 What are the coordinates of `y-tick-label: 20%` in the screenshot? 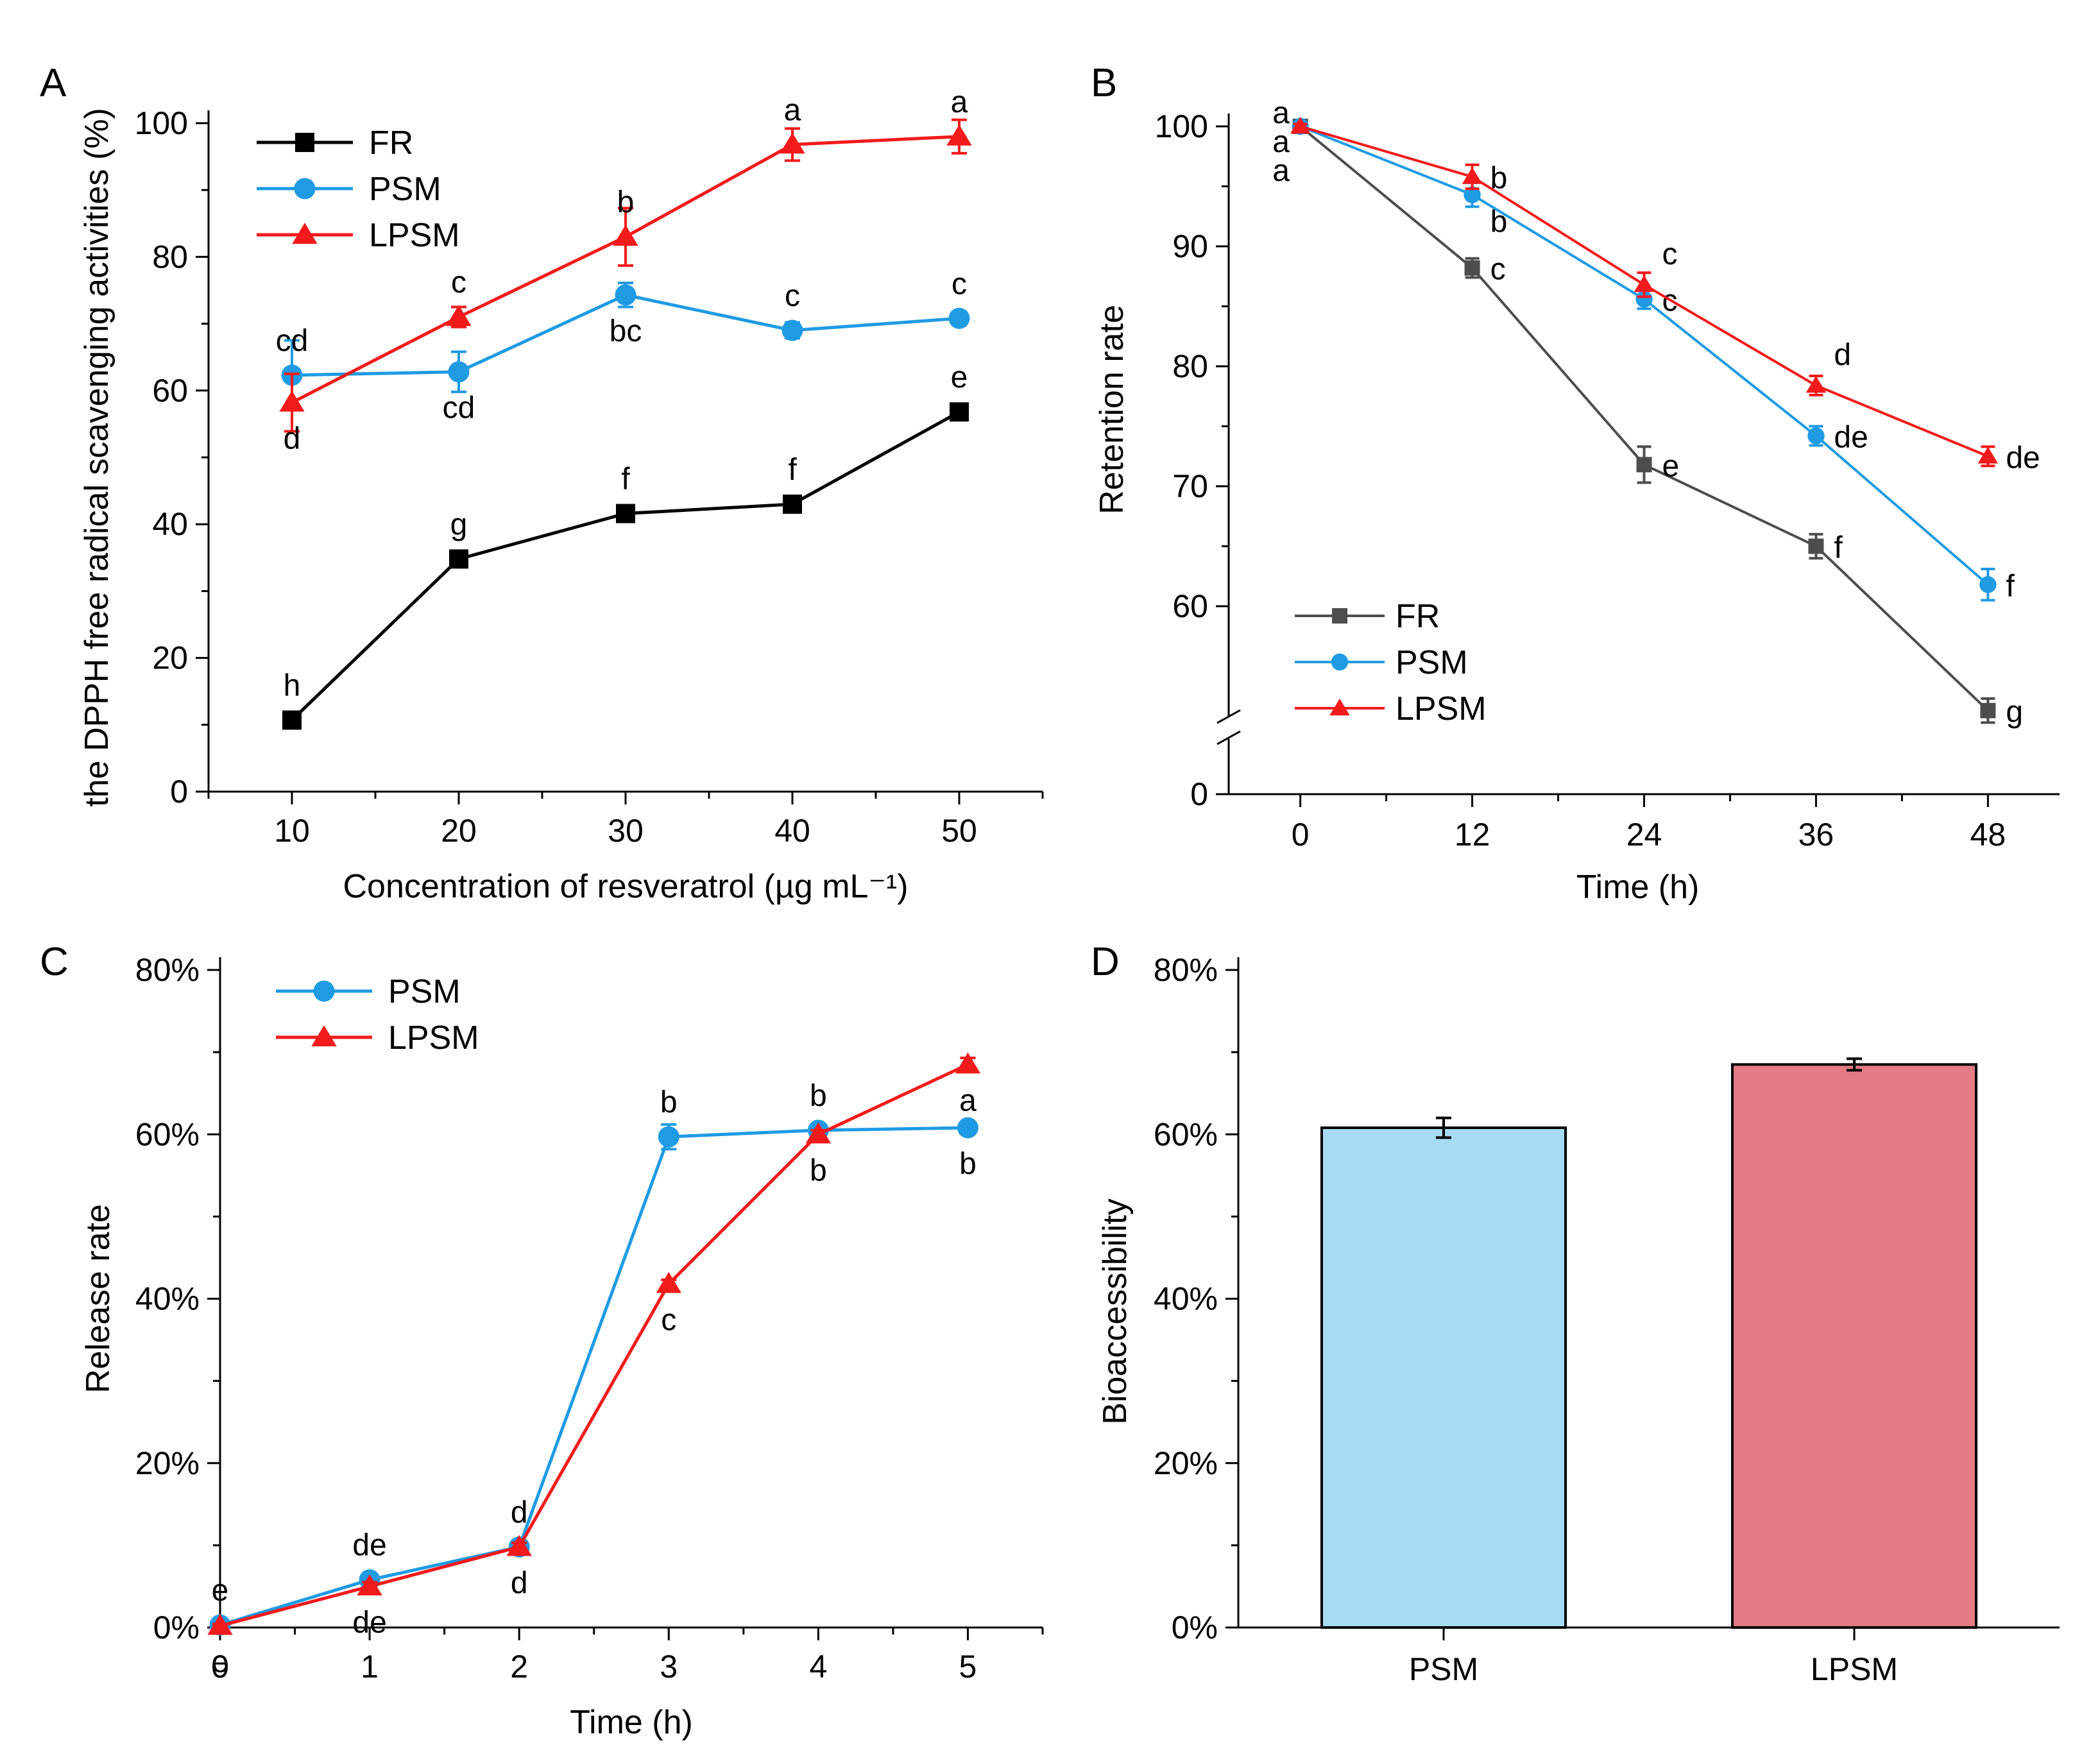 It's located at (1186, 1463).